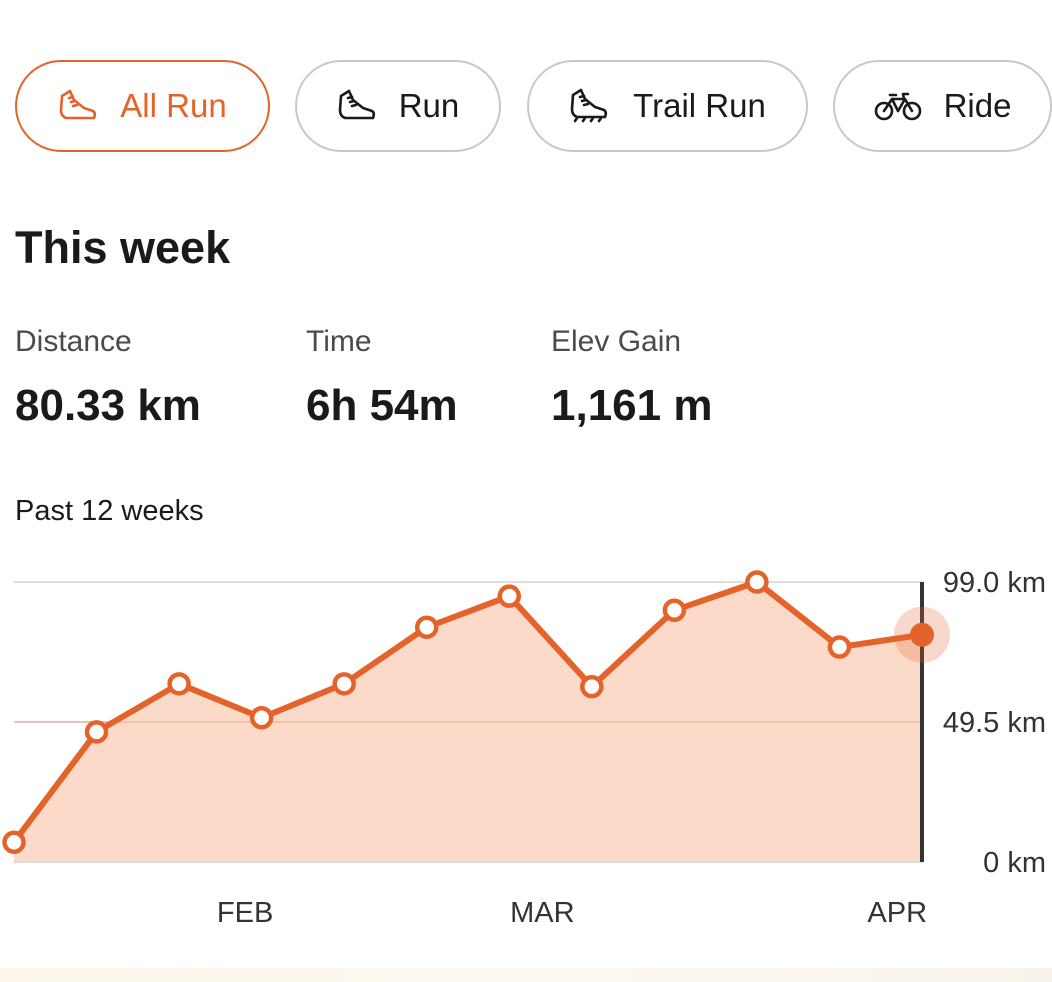 The height and width of the screenshot is (982, 1052). What do you see at coordinates (542, 913) in the screenshot?
I see `x-tick-label: MAR` at bounding box center [542, 913].